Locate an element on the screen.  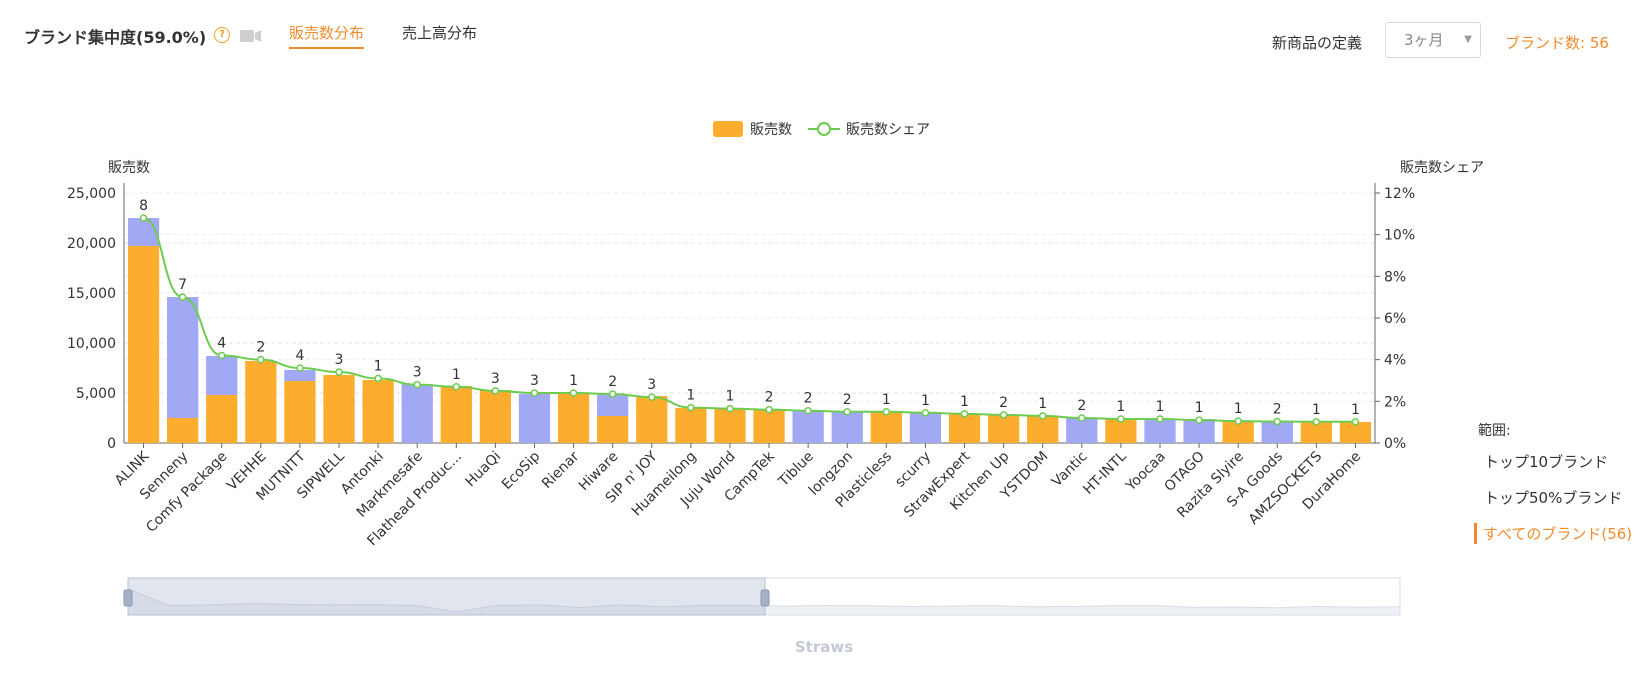
range-option-top10: トップ10ブランド is located at coordinates (1546, 462).